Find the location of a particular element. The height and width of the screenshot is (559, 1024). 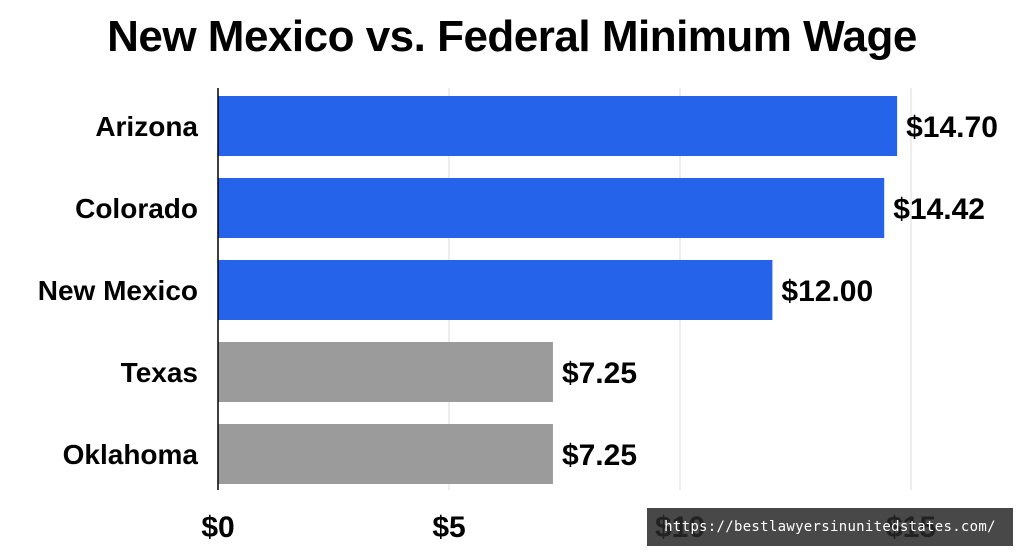

x-tick-label-0: $0 is located at coordinates (217, 527).